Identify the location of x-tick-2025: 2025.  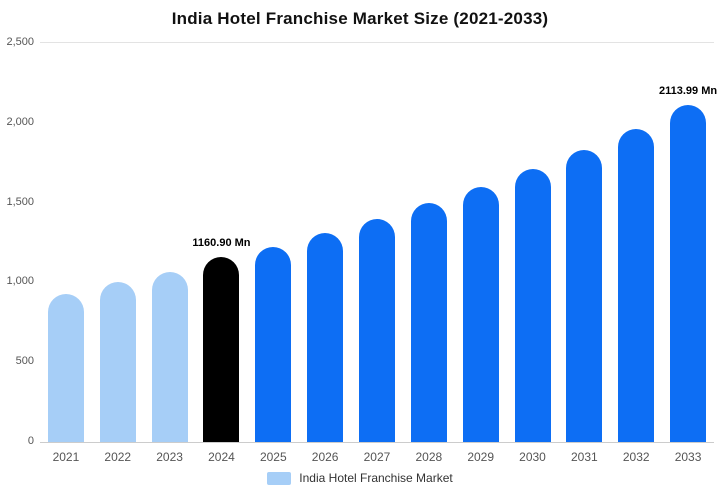
(273, 457).